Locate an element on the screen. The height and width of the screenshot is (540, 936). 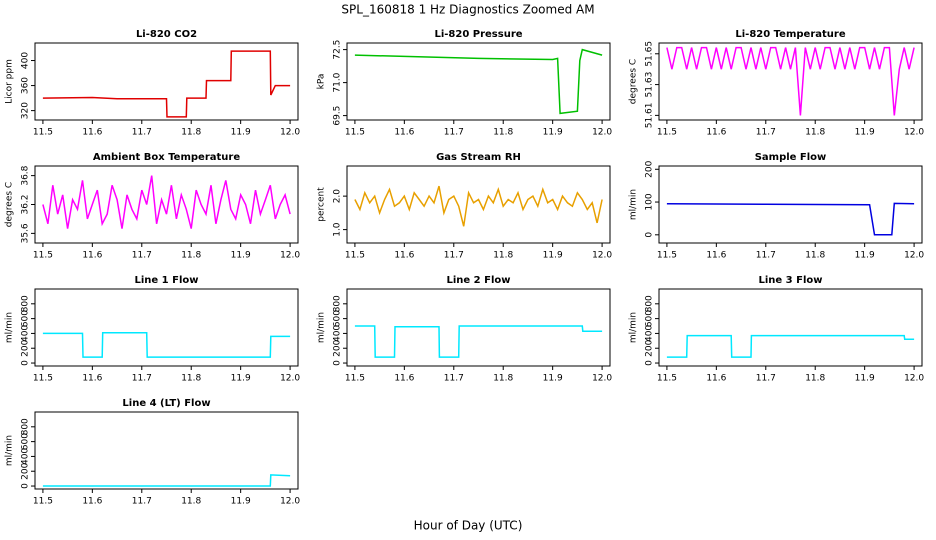
y-tick-label: 36.8 is located at coordinates (26, 175).